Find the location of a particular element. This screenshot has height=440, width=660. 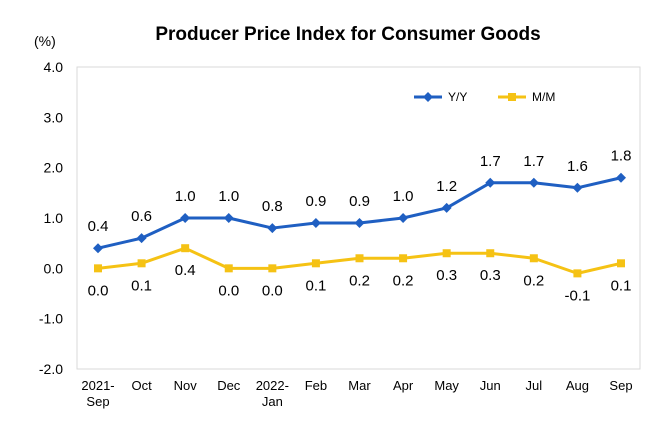

chart-title: Producer Price Index for Consumer Goods is located at coordinates (347, 34).